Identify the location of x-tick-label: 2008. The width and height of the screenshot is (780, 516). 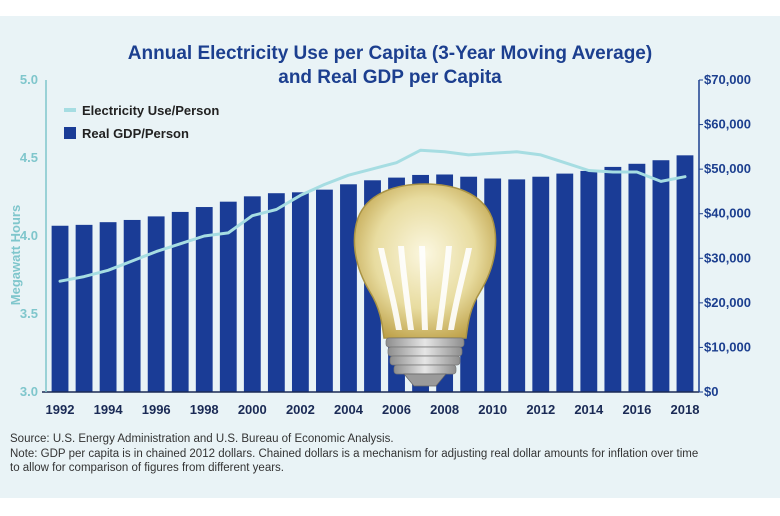
(444, 409).